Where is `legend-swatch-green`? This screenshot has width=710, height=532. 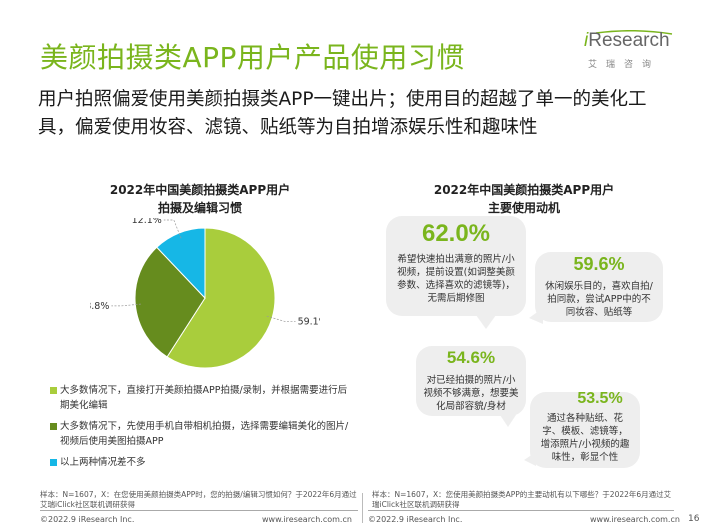 legend-swatch-green is located at coordinates (53, 390).